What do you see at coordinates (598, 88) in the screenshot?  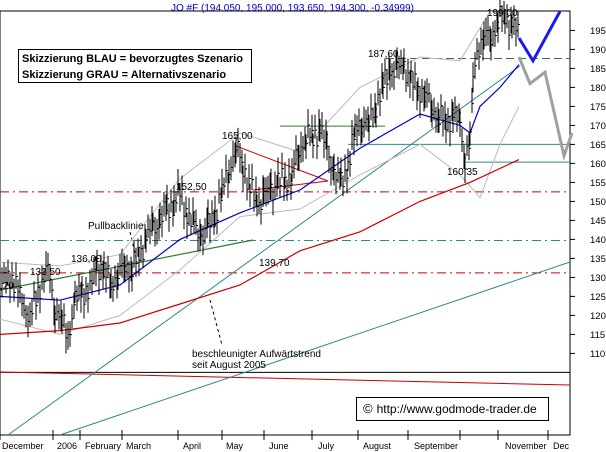 I see `y-tick-label: 180` at bounding box center [598, 88].